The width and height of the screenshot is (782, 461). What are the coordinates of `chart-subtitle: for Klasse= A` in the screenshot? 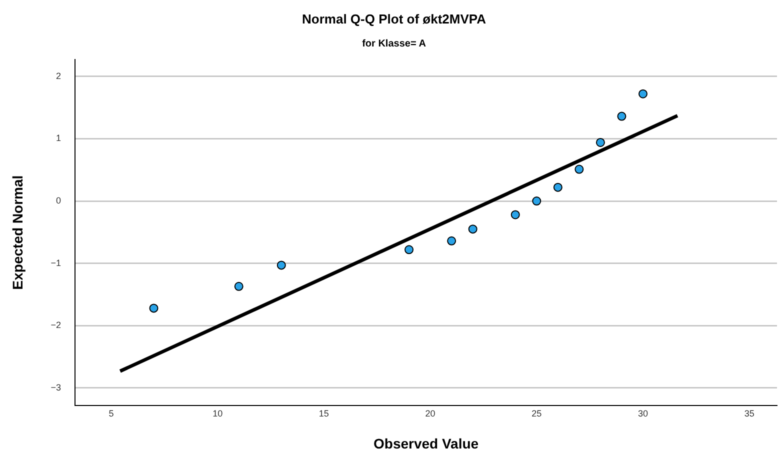 It's located at (394, 44).